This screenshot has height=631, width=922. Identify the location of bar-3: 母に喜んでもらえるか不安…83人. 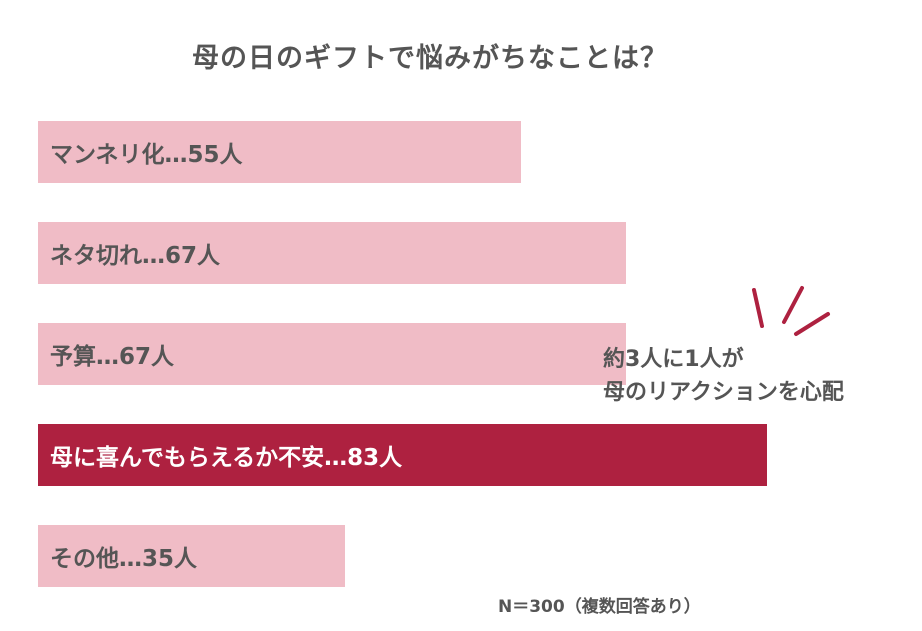
(402, 455).